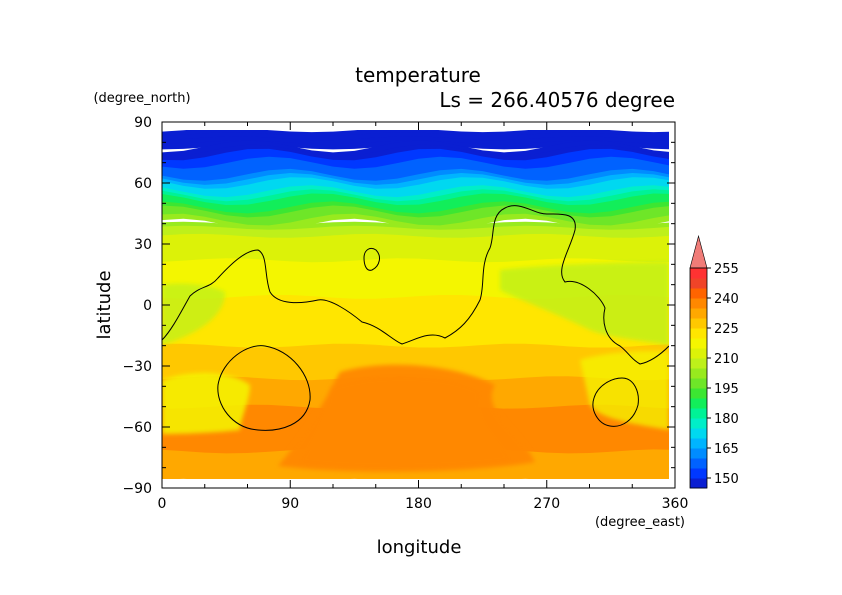 The height and width of the screenshot is (595, 842). Describe the element at coordinates (726, 419) in the screenshot. I see `colorbar-label: 180` at that location.